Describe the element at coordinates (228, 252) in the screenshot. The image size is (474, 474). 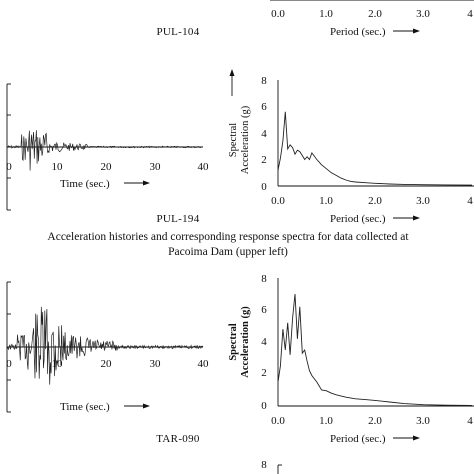
I see `caption-line-2: Pacoima Dam (upper left)` at that location.